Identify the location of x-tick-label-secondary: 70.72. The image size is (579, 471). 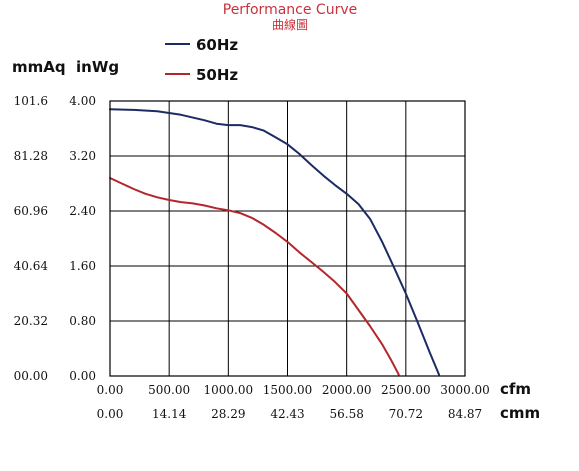
(406, 414).